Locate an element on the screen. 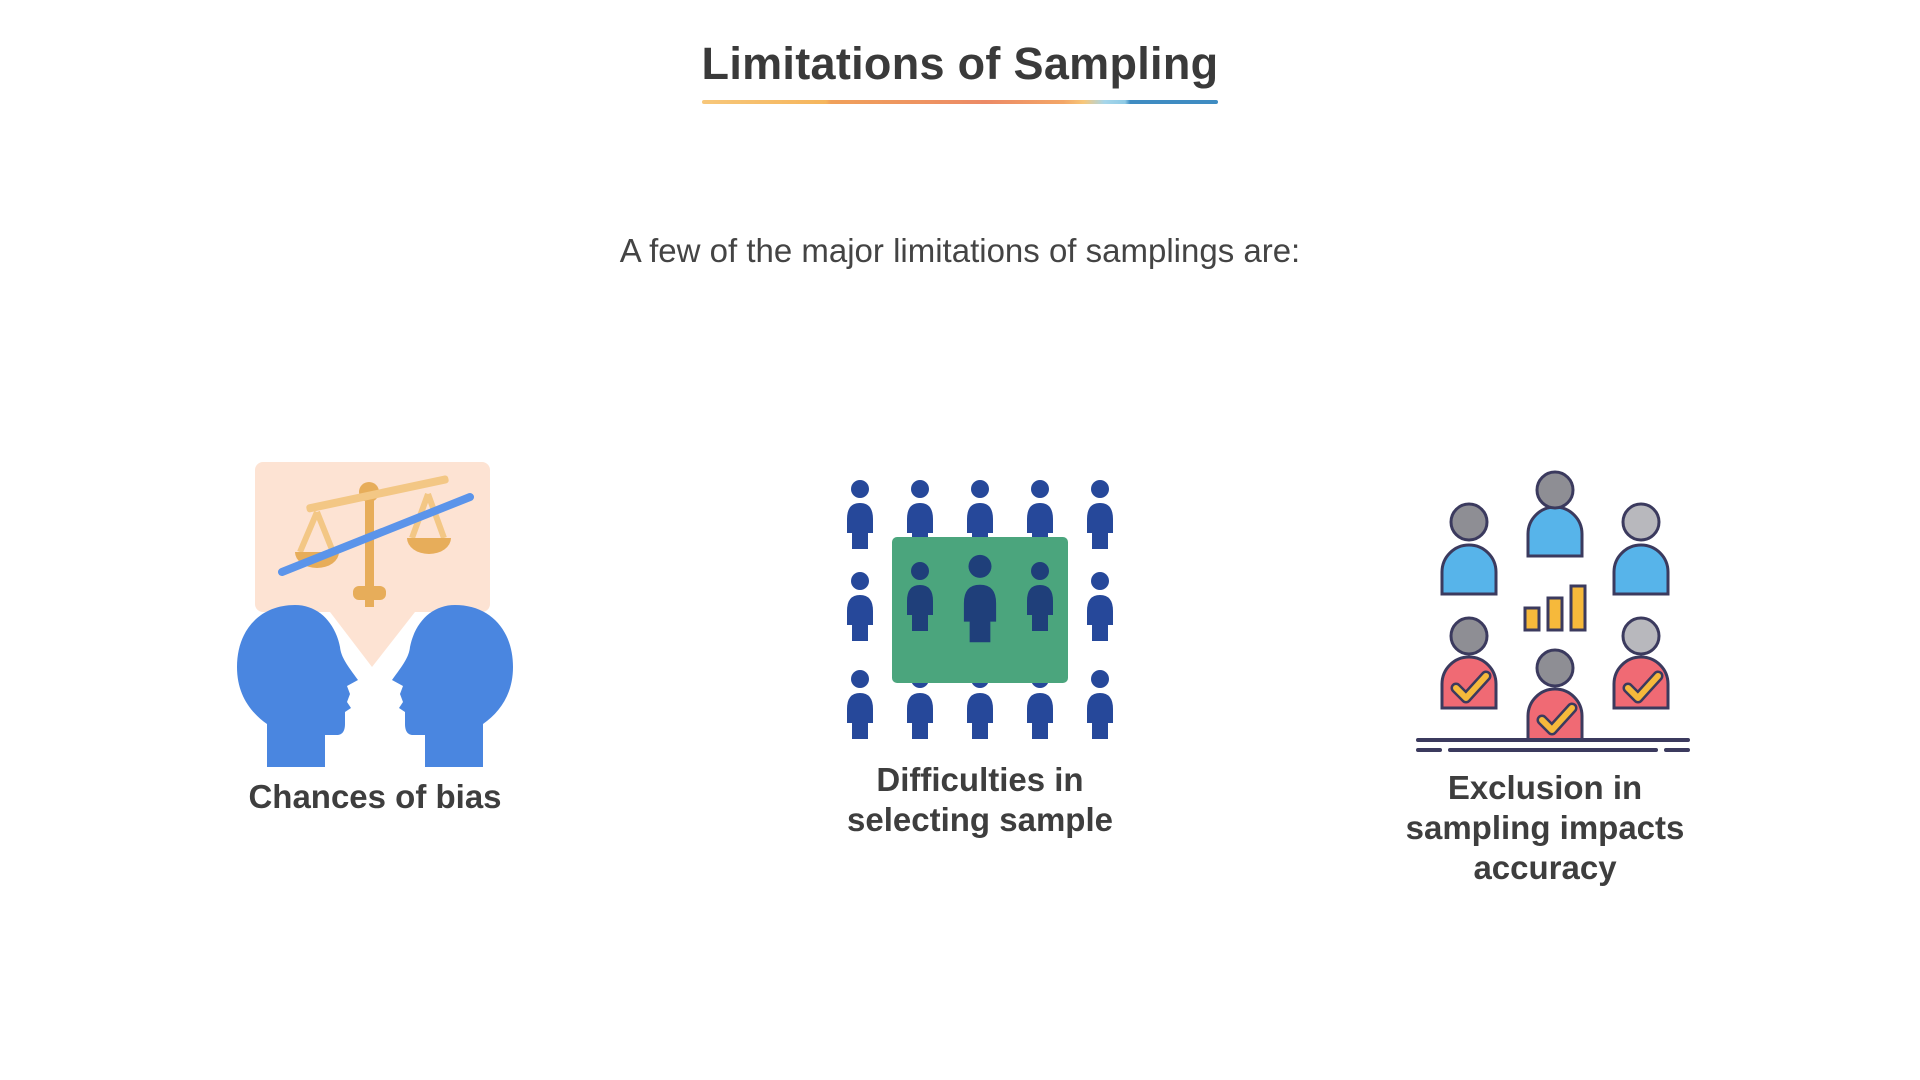  people-chart-accuracy-icon is located at coordinates (1553, 611).